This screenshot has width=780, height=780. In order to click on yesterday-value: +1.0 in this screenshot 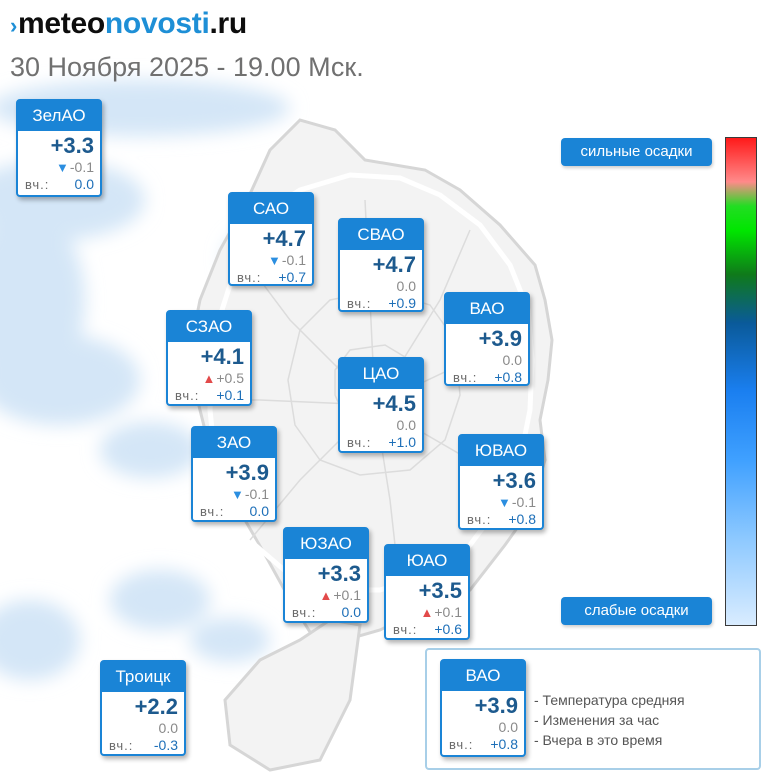, I will do `click(402, 442)`.